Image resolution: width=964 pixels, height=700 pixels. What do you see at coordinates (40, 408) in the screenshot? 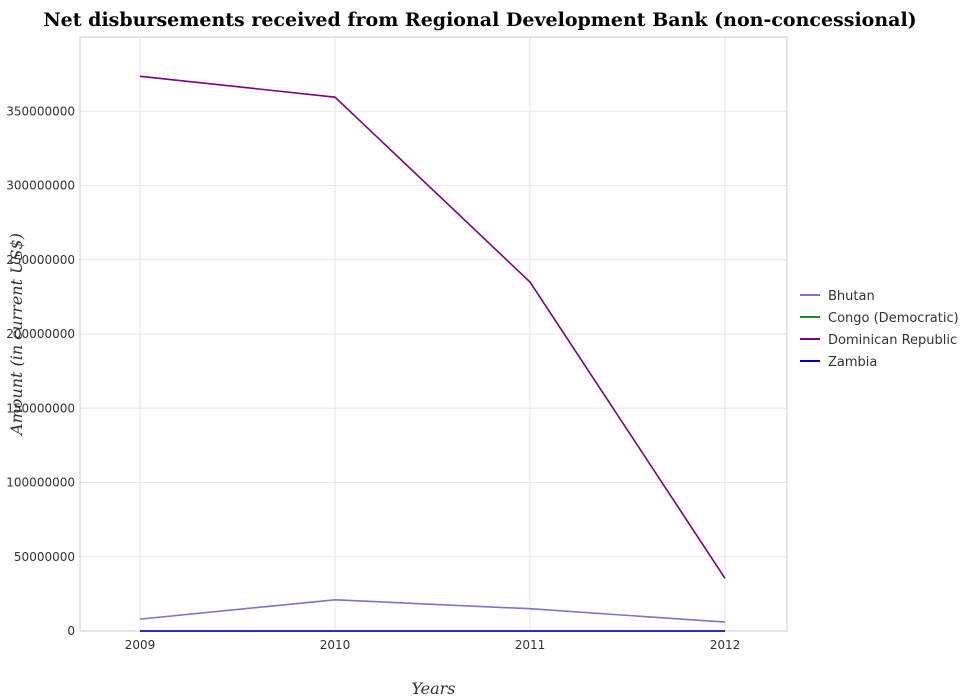
I see `y-tick-label: 150000000` at bounding box center [40, 408].